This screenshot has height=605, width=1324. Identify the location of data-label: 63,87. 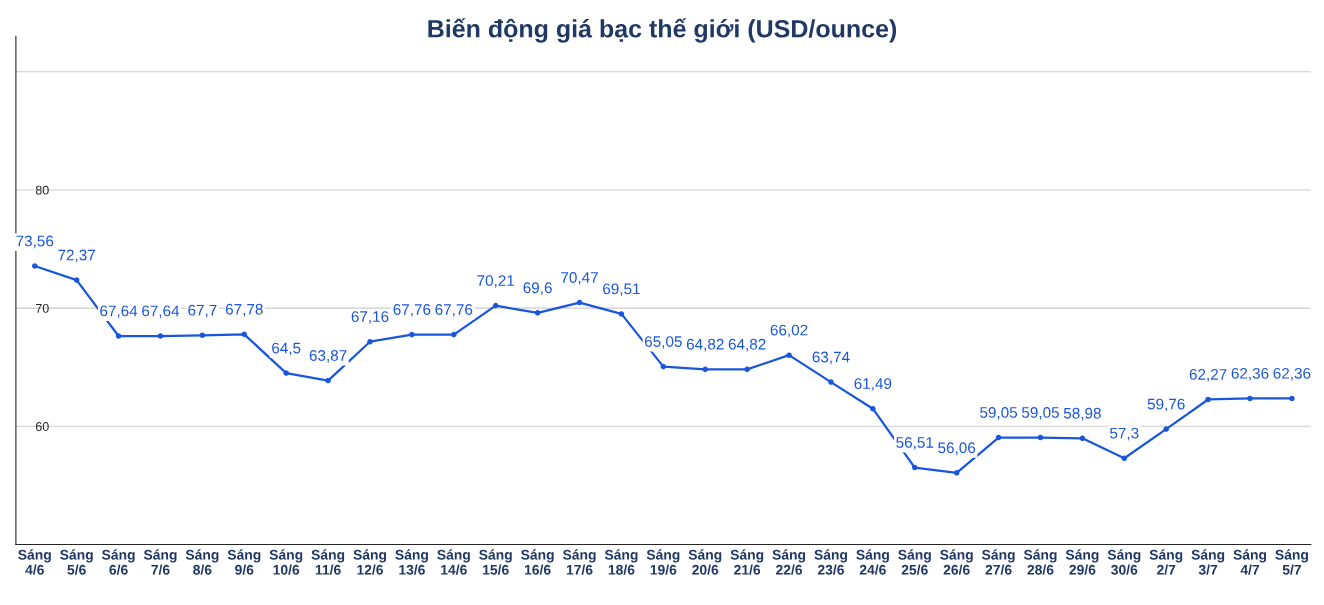
(328, 356).